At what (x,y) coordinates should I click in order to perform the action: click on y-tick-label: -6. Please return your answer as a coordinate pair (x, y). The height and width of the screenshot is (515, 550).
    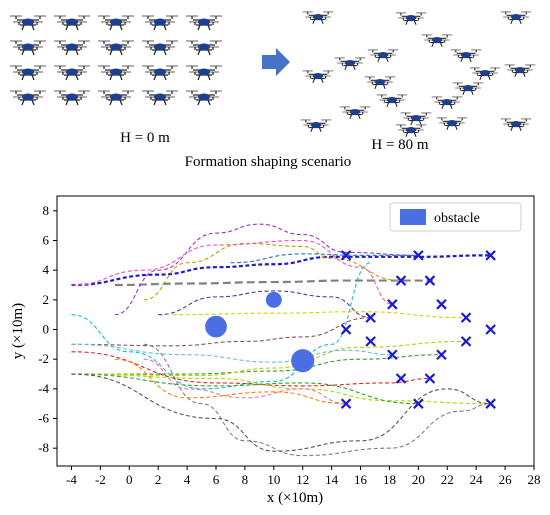
    Looking at the image, I should click on (43, 418).